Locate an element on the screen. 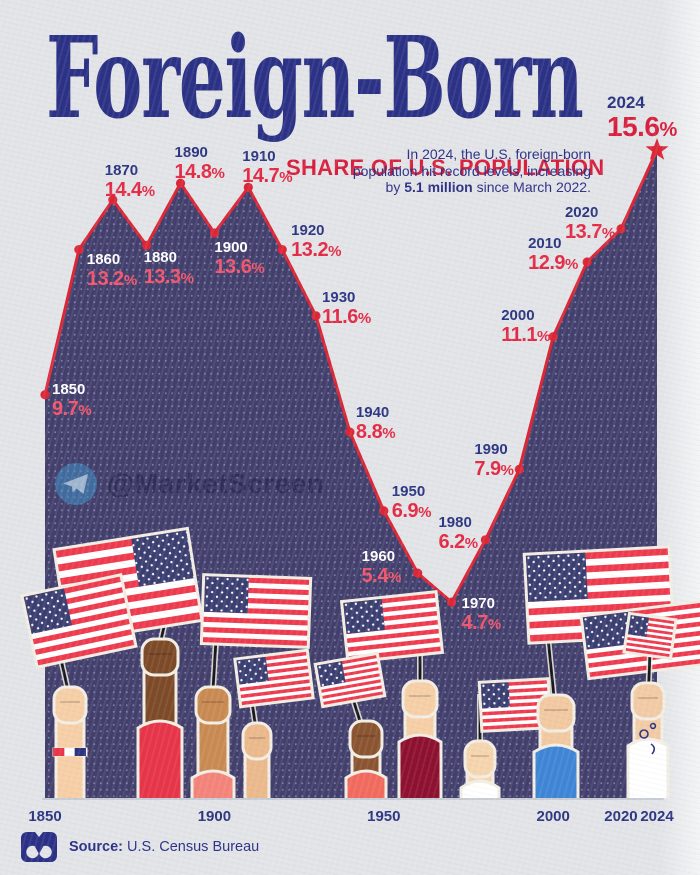  page-margin-texture is located at coordinates (680, 437).